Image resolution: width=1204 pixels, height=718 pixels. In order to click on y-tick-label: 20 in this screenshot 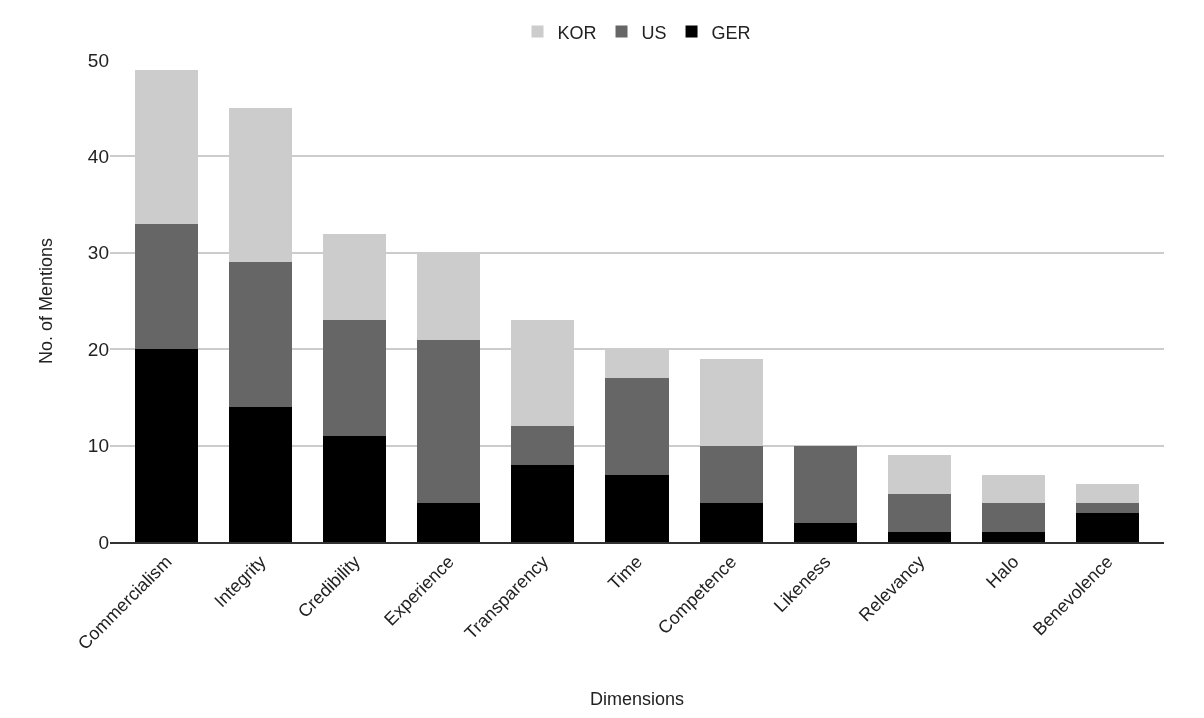, I will do `click(98, 349)`.